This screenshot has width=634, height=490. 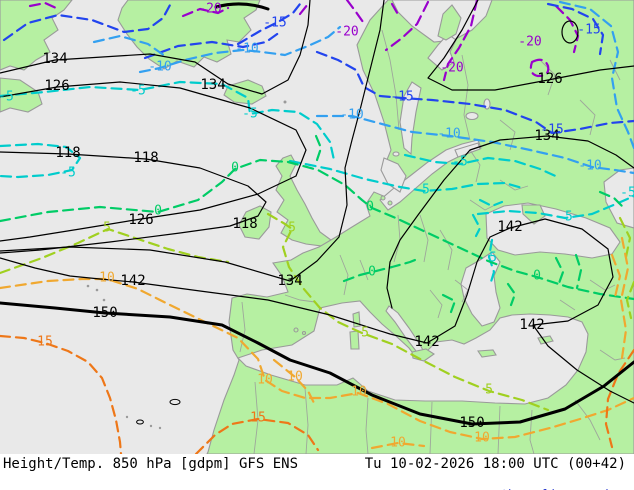 I want to click on copyright-link: ©weatheronline.co.uk, so click(x=543, y=488).